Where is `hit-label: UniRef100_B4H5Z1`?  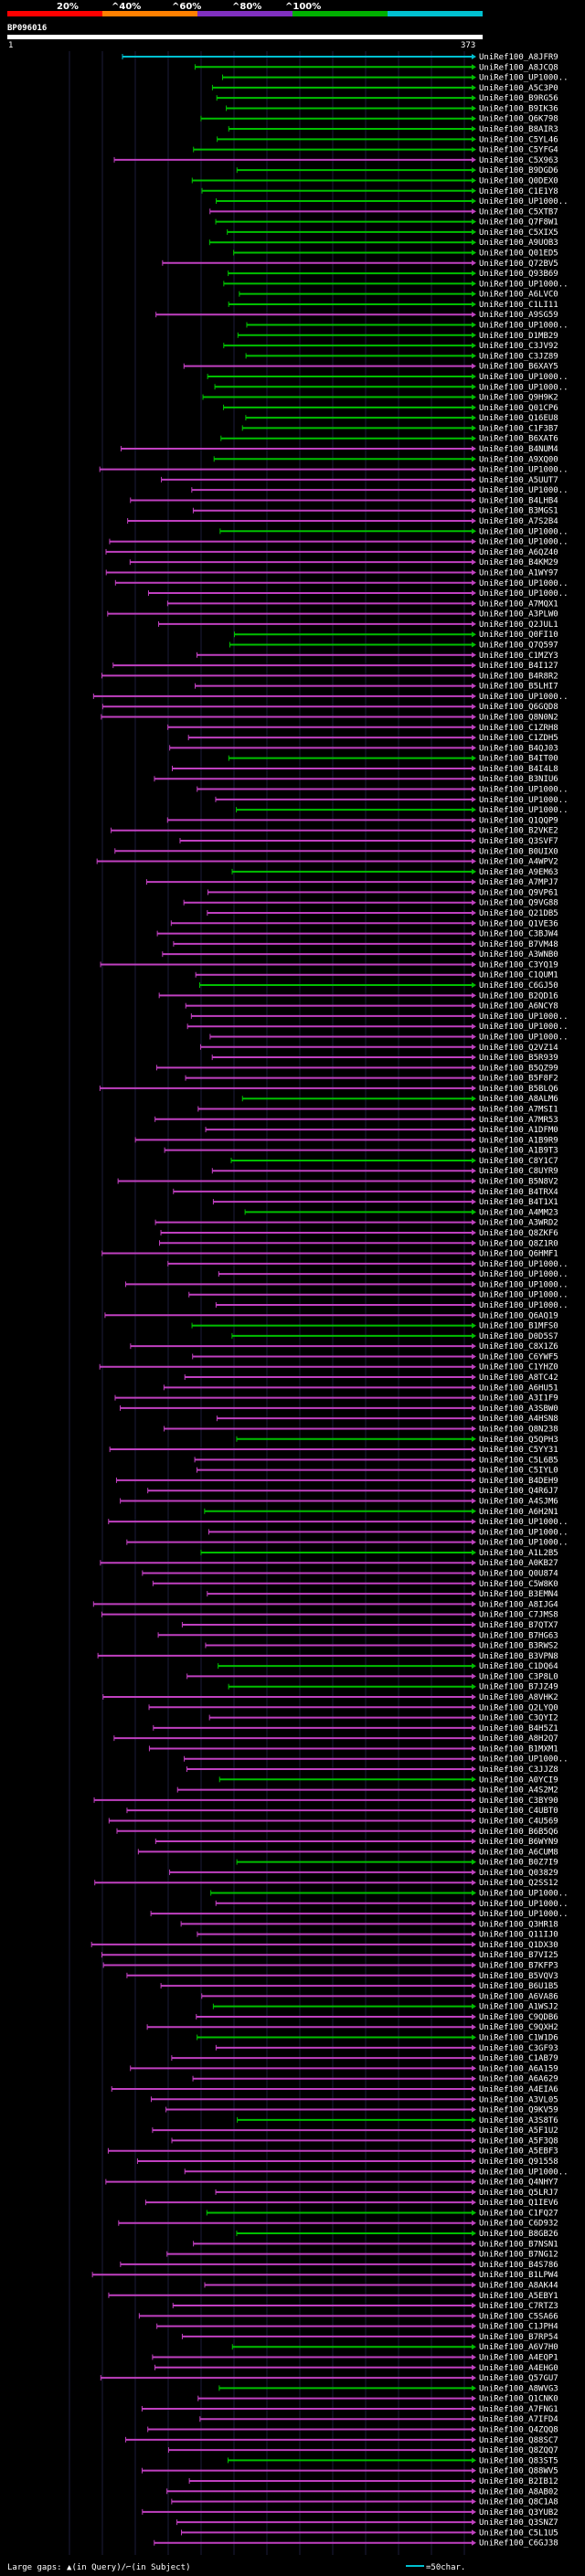 hit-label: UniRef100_B4H5Z1 is located at coordinates (518, 1728).